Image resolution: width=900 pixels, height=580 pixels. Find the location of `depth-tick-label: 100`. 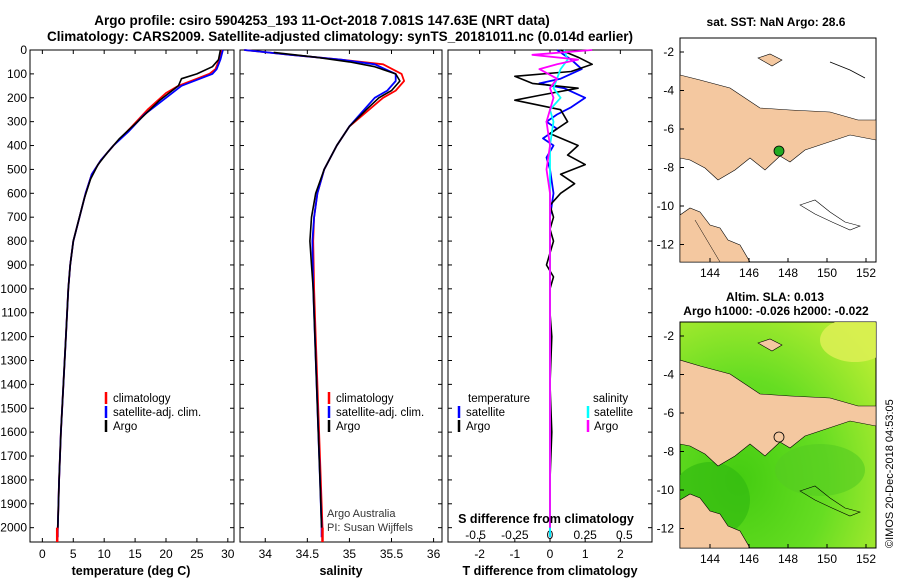

depth-tick-label: 100 is located at coordinates (17, 74).